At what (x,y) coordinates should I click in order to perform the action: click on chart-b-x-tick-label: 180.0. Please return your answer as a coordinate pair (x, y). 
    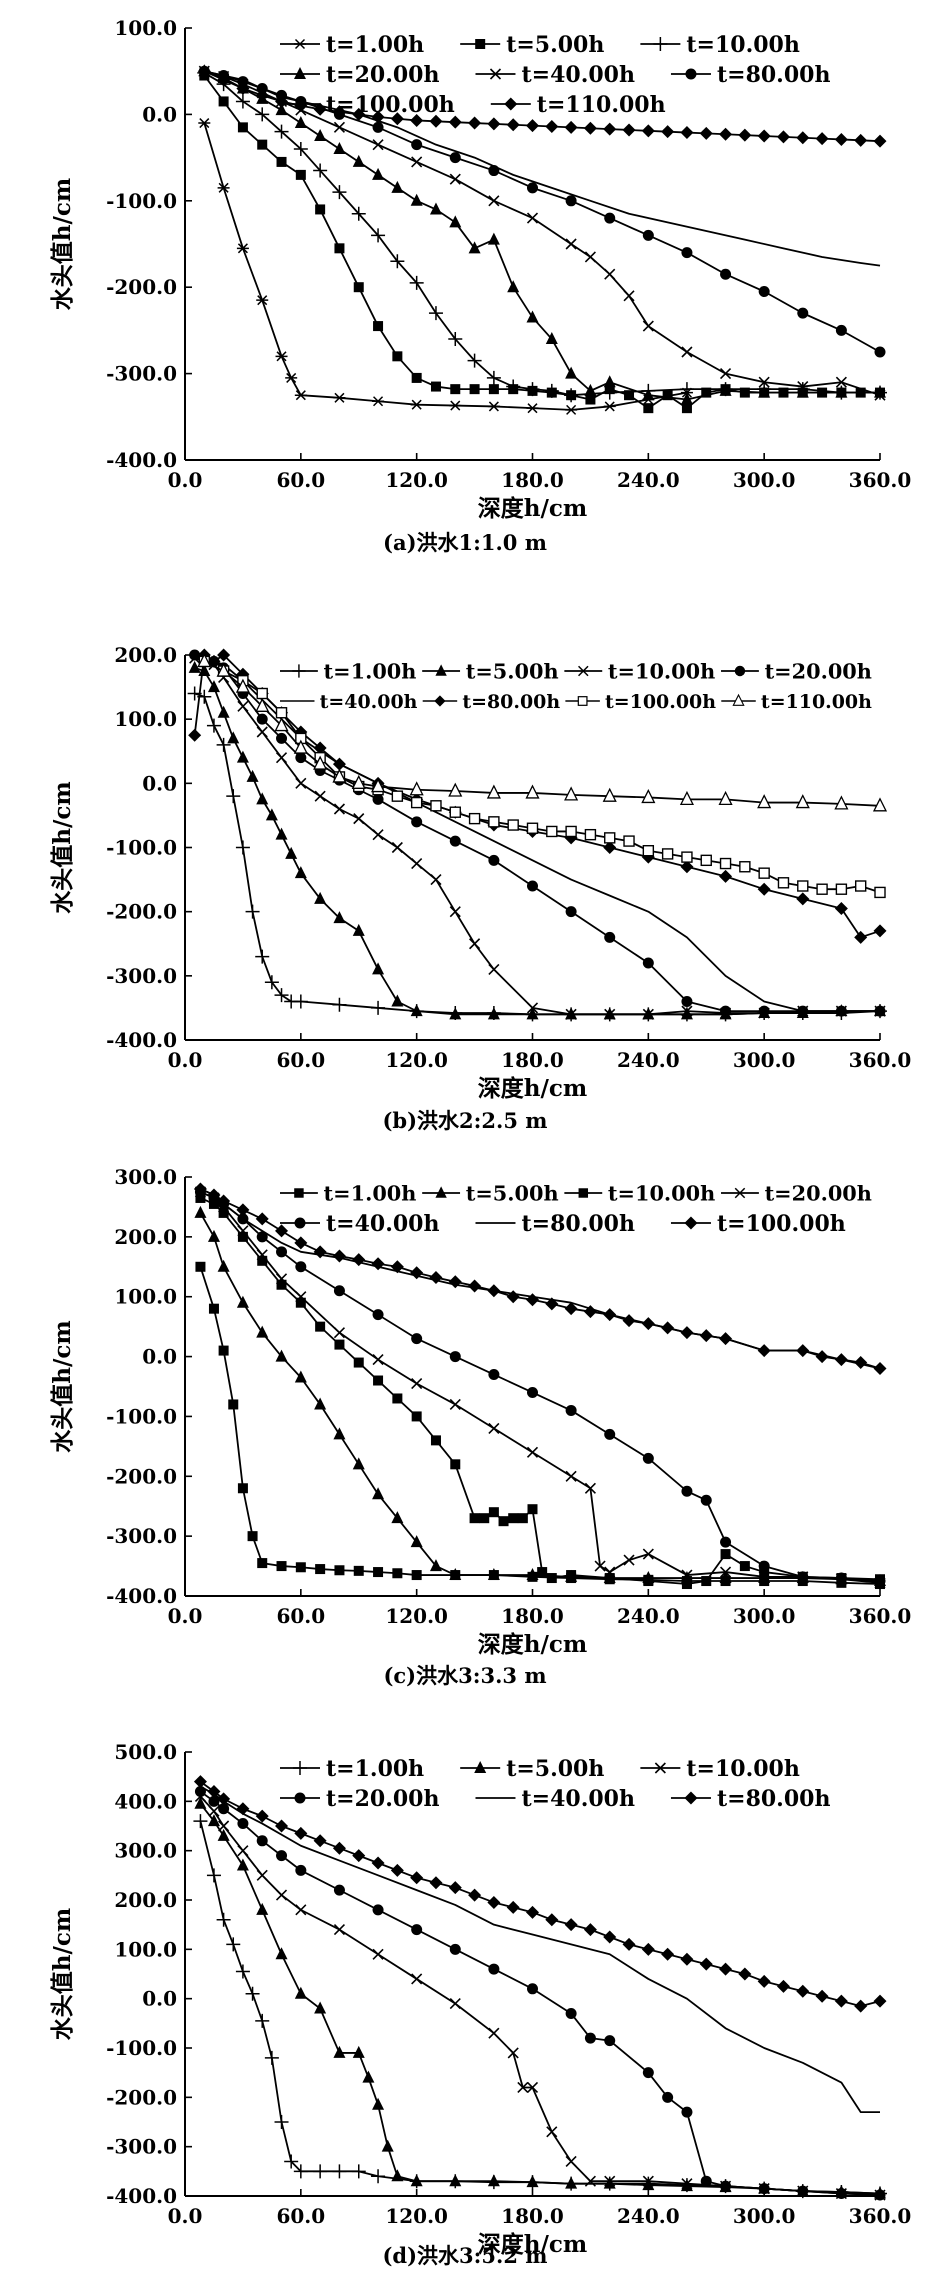
    Looking at the image, I should click on (532, 1060).